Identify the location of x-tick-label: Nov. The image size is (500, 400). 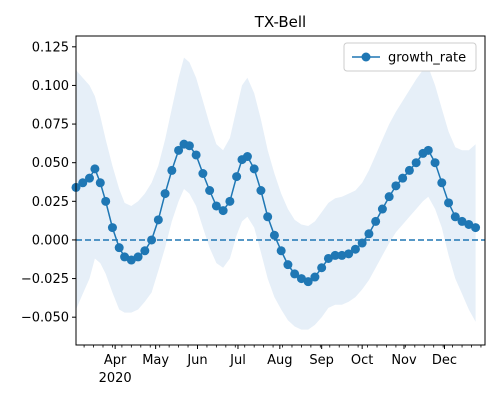
(404, 360).